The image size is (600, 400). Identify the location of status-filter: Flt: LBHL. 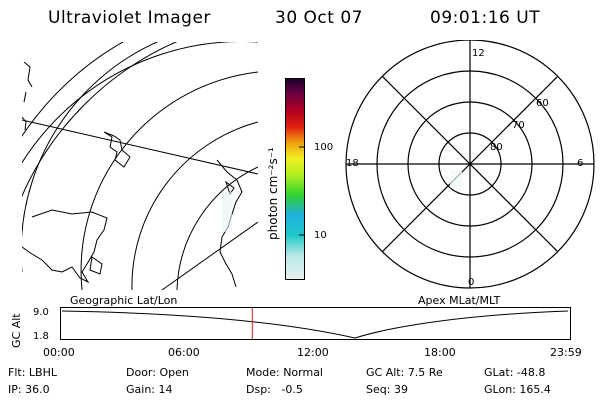
(32, 372).